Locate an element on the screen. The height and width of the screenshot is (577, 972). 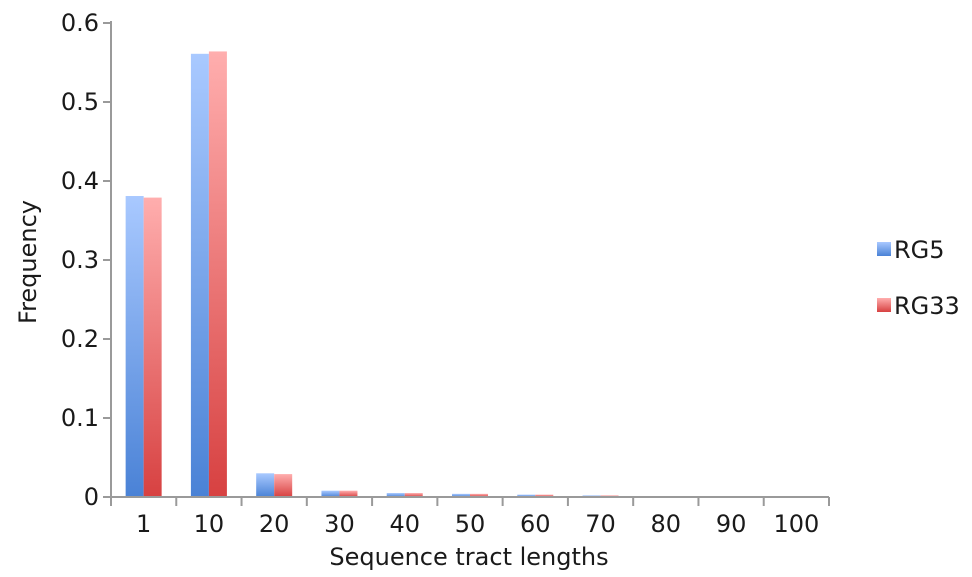
x-tick-label: 60 is located at coordinates (535, 524).